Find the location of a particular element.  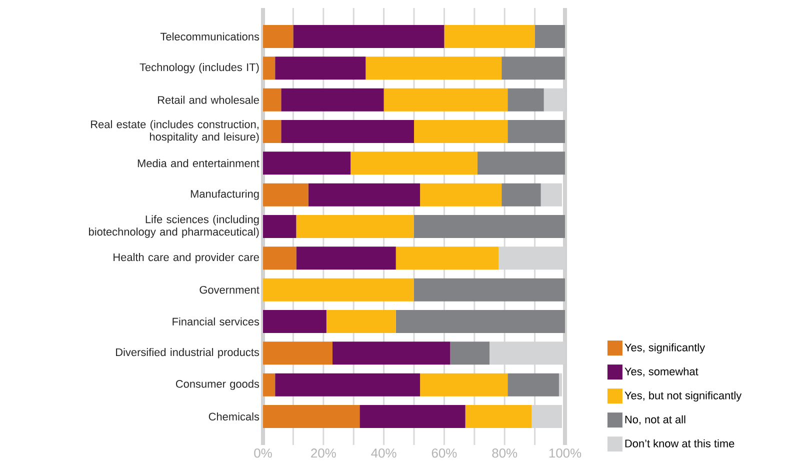

y-tick-label: Health care and provider care is located at coordinates (186, 258).